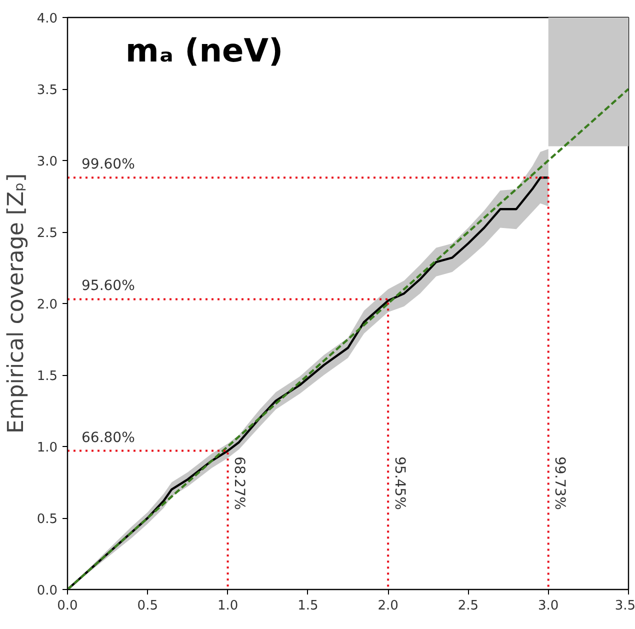 This screenshot has width=635, height=629. I want to click on y-tick-label: 3.5, so click(47, 90).